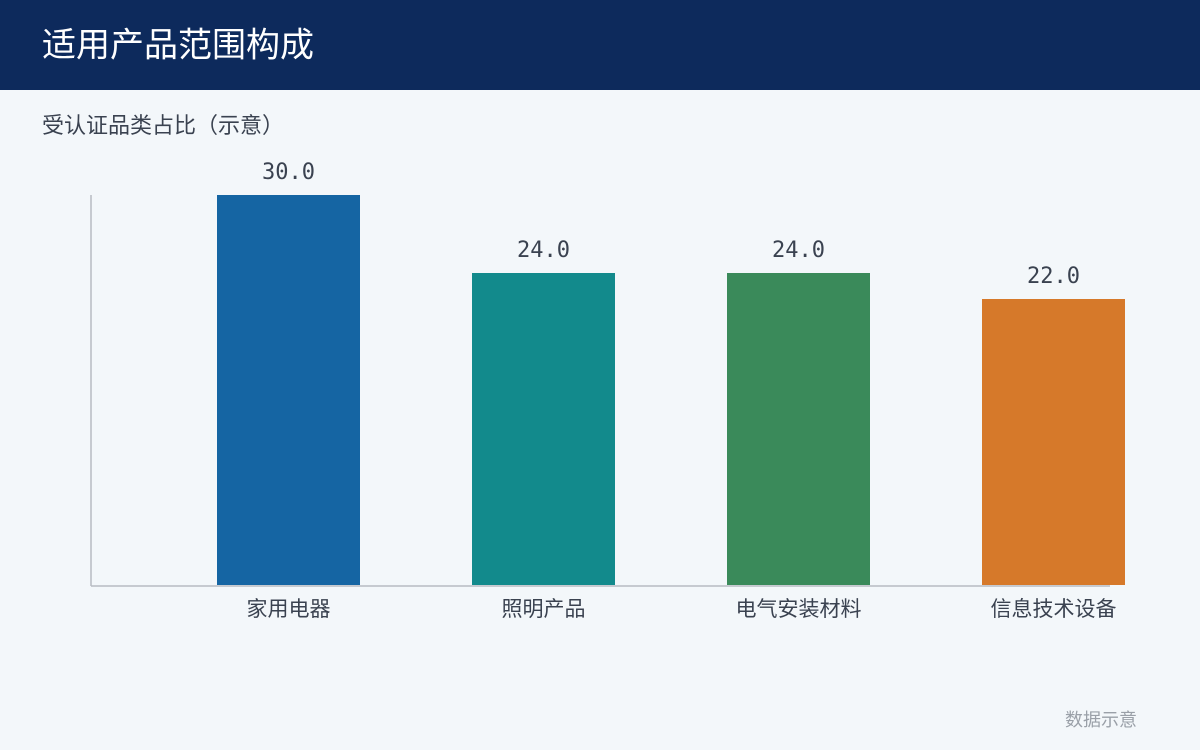  Describe the element at coordinates (1101, 720) in the screenshot. I see `footer-note: 数据示意` at that location.